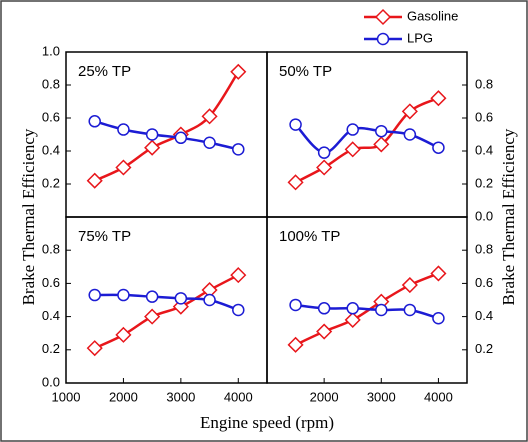 The height and width of the screenshot is (442, 528). I want to click on legend-label: Gasoline, so click(432, 15).